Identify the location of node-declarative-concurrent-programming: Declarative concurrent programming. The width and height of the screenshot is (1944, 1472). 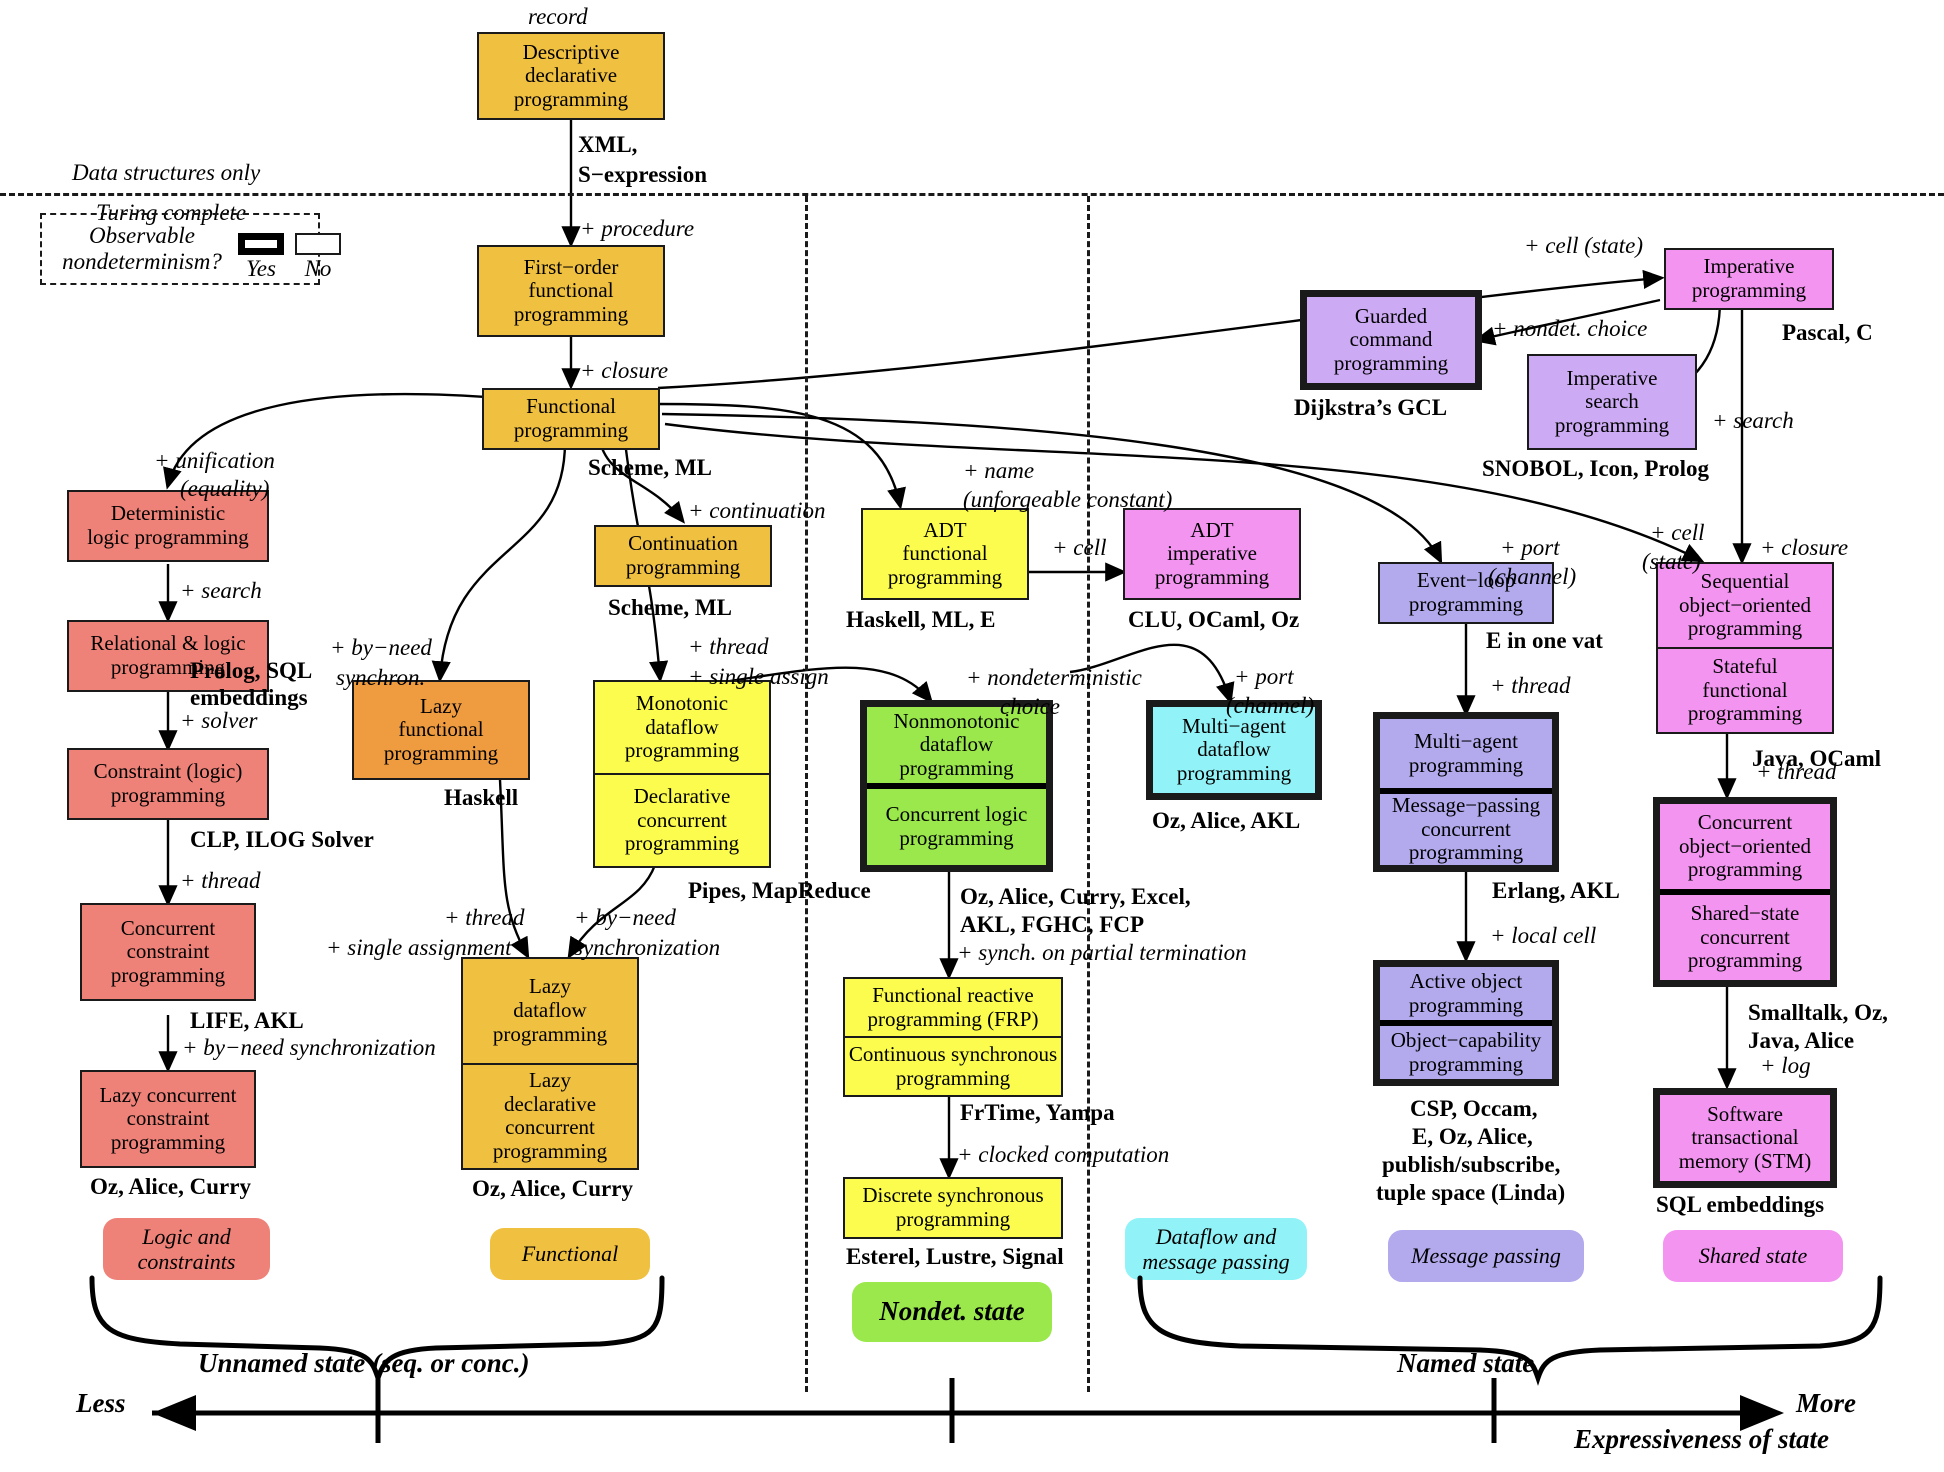
(682, 819).